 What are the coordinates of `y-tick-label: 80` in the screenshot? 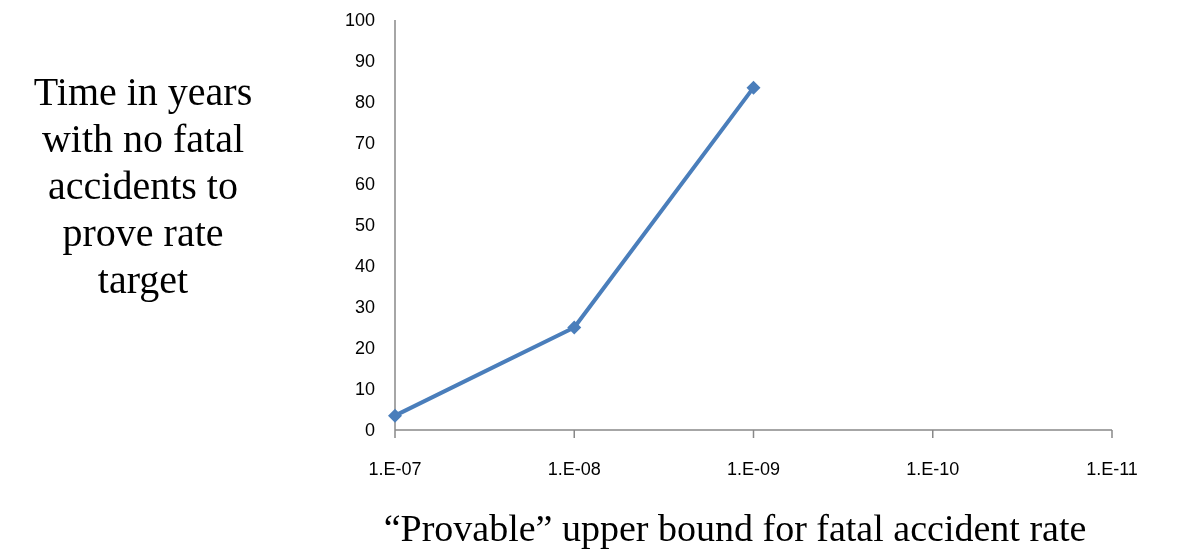 It's located at (364, 102).